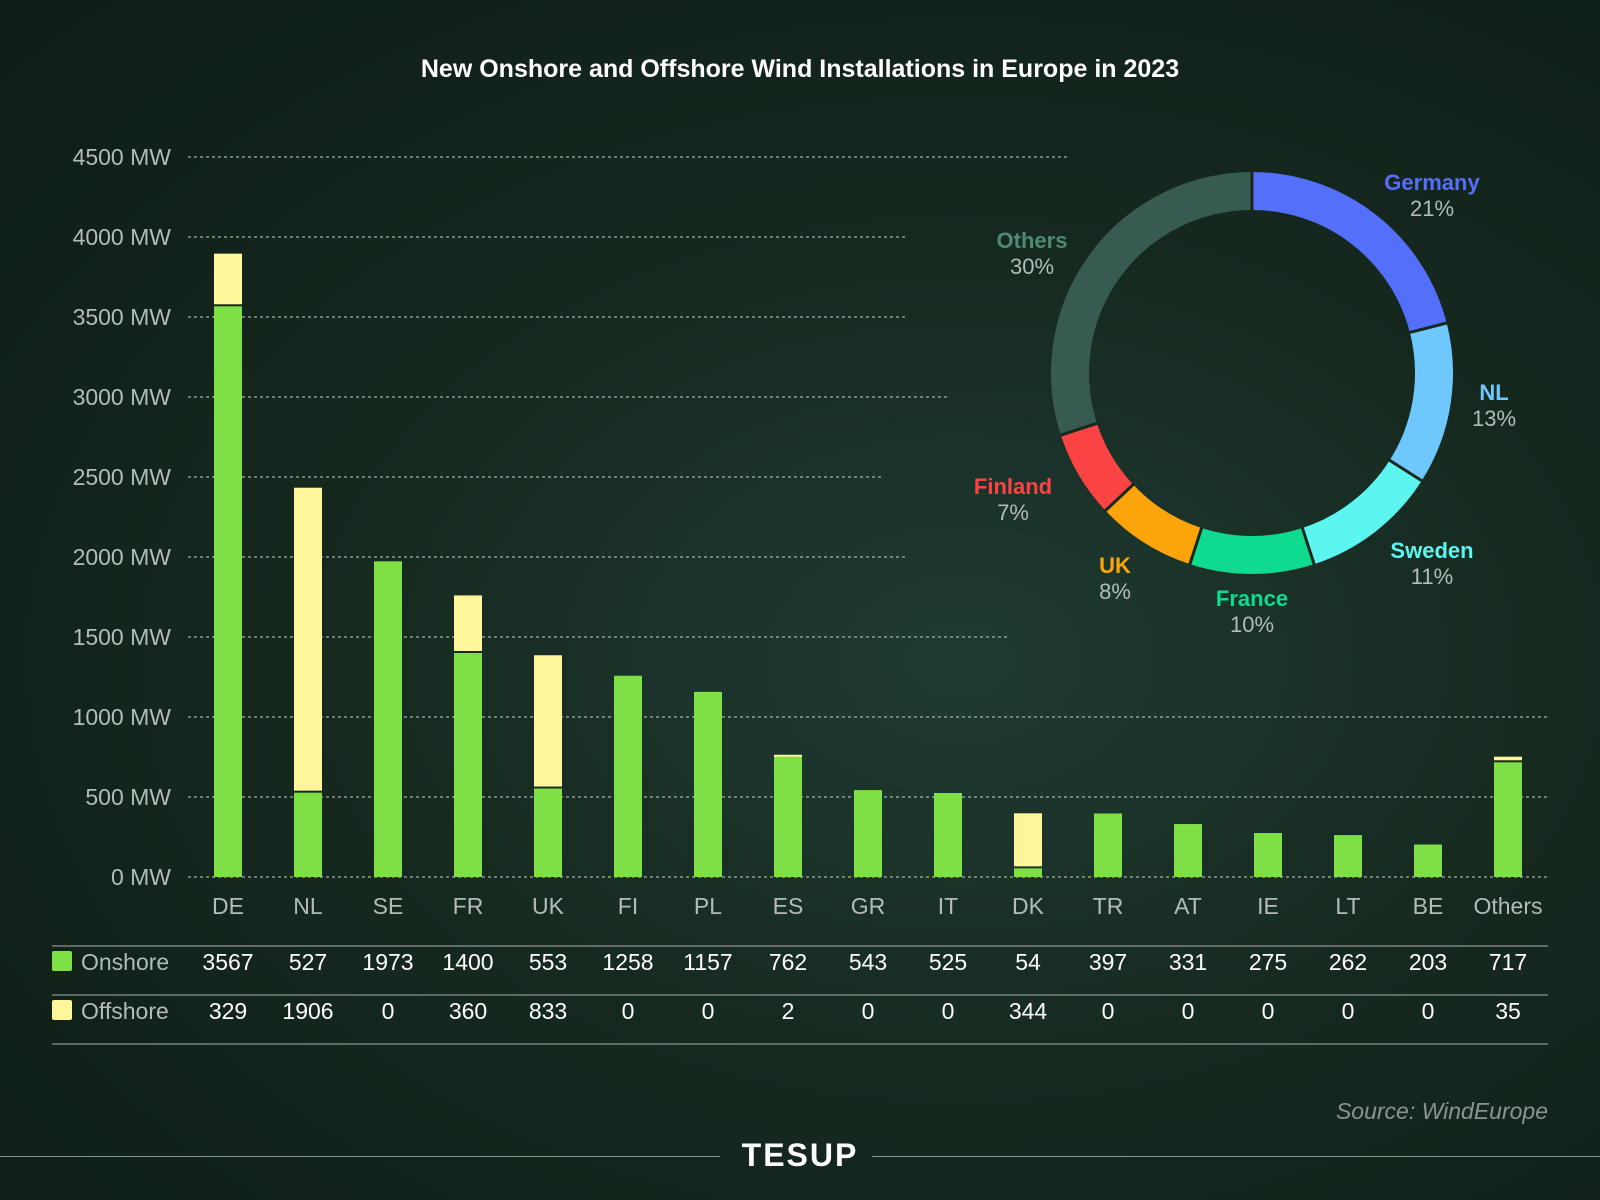 Image resolution: width=1600 pixels, height=1200 pixels. Describe the element at coordinates (948, 962) in the screenshot. I see `table-cell: 525` at that location.